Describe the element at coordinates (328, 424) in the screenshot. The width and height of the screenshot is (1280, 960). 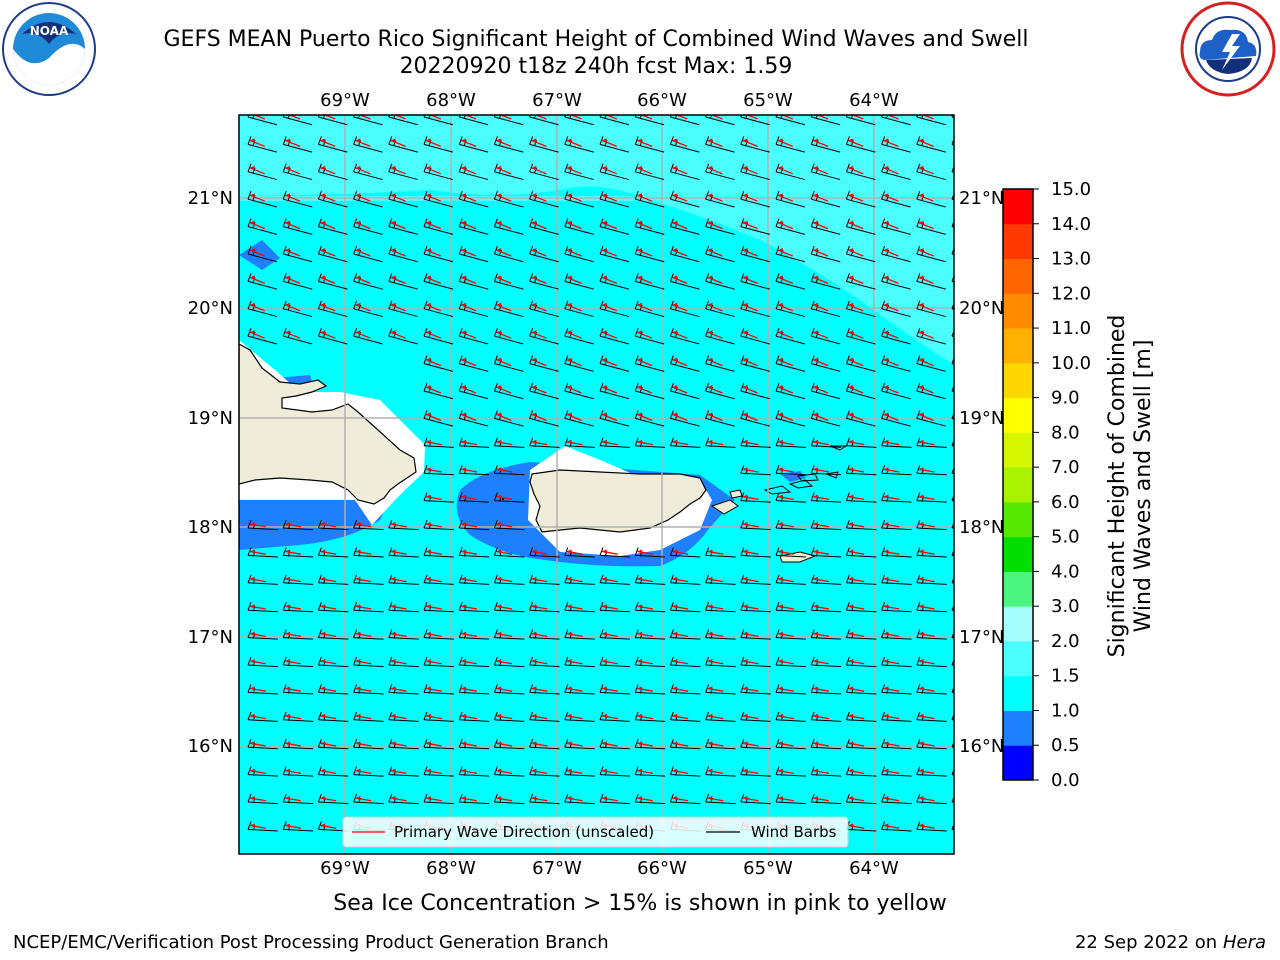
I see `land-hispaniola` at that location.